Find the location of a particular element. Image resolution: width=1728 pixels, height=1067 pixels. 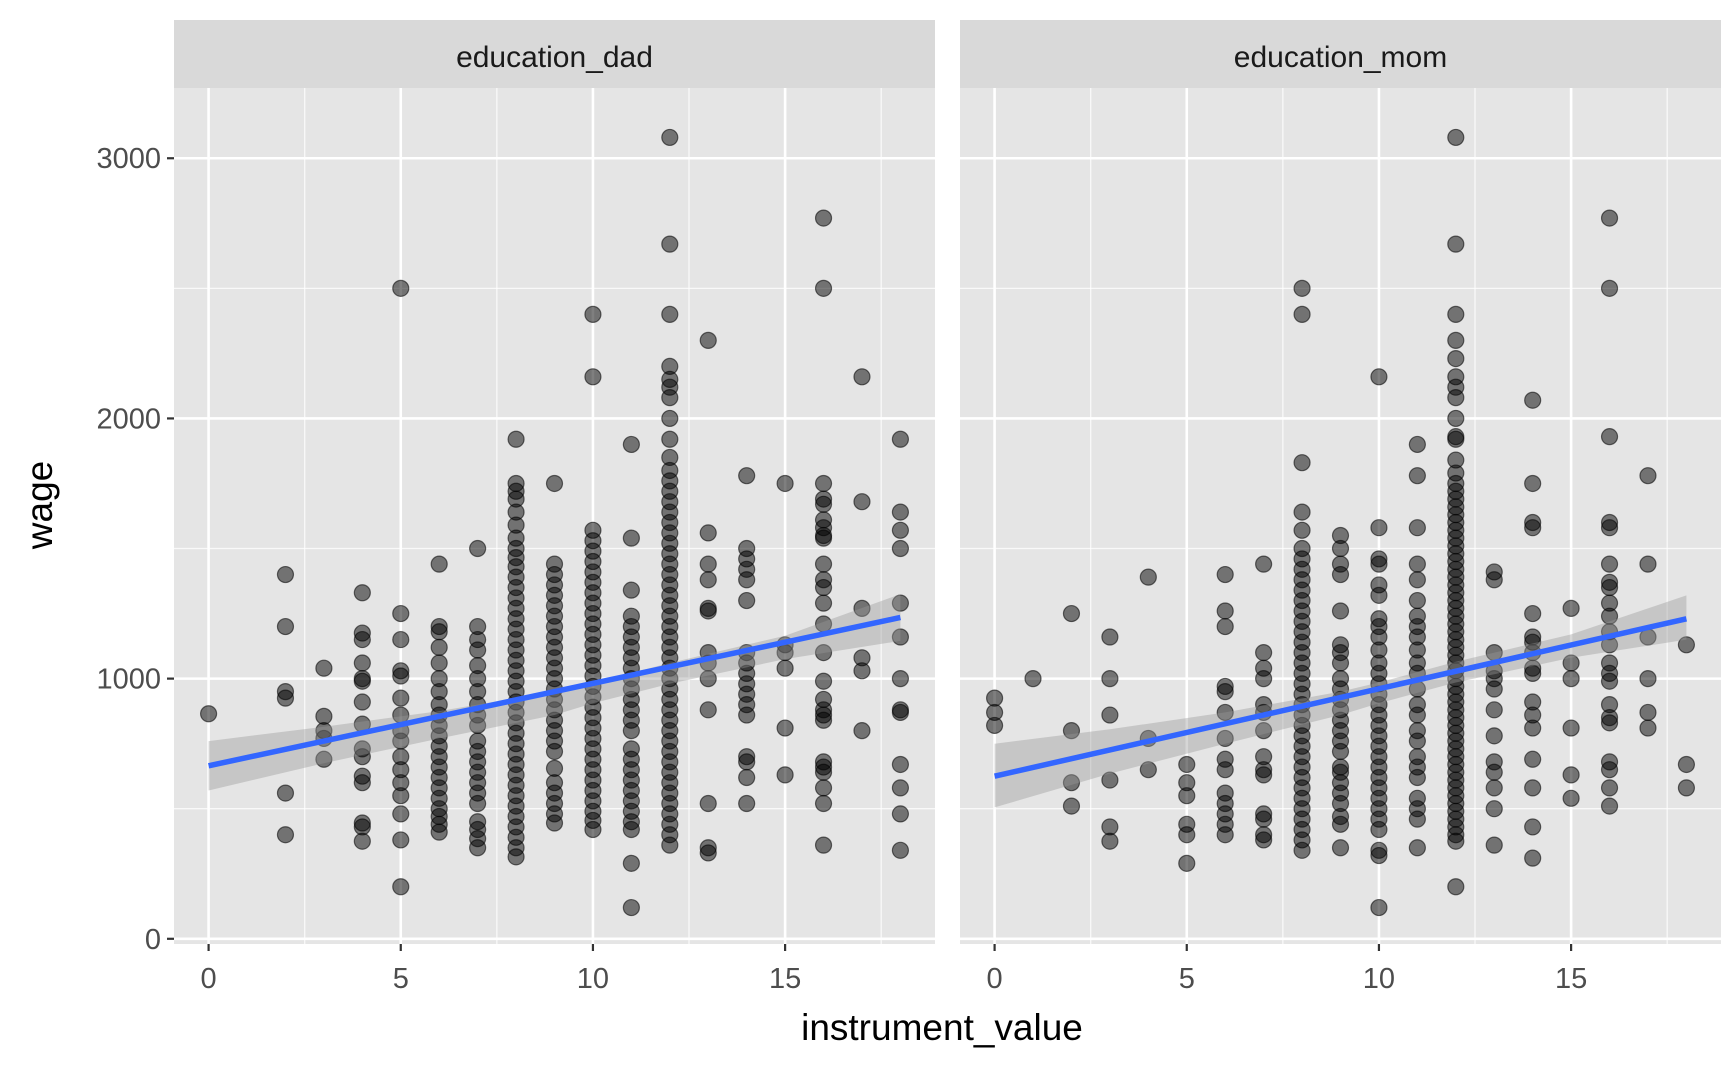

facet-strip-label: education_dad is located at coordinates (554, 57).